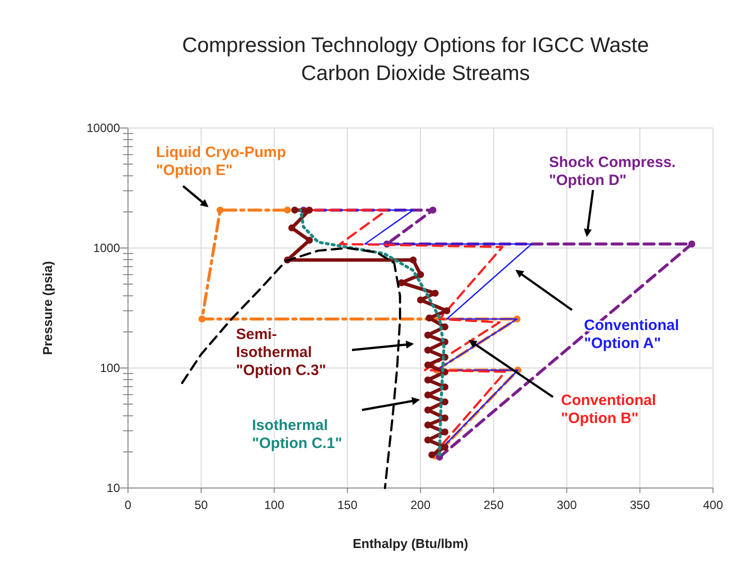  What do you see at coordinates (567, 505) in the screenshot?
I see `x-tick-label: 300` at bounding box center [567, 505].